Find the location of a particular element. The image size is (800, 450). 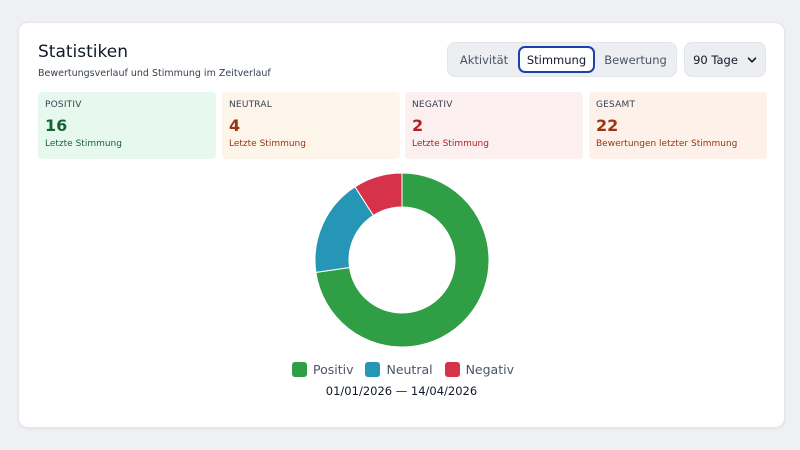

stat-value: 22 is located at coordinates (607, 125).